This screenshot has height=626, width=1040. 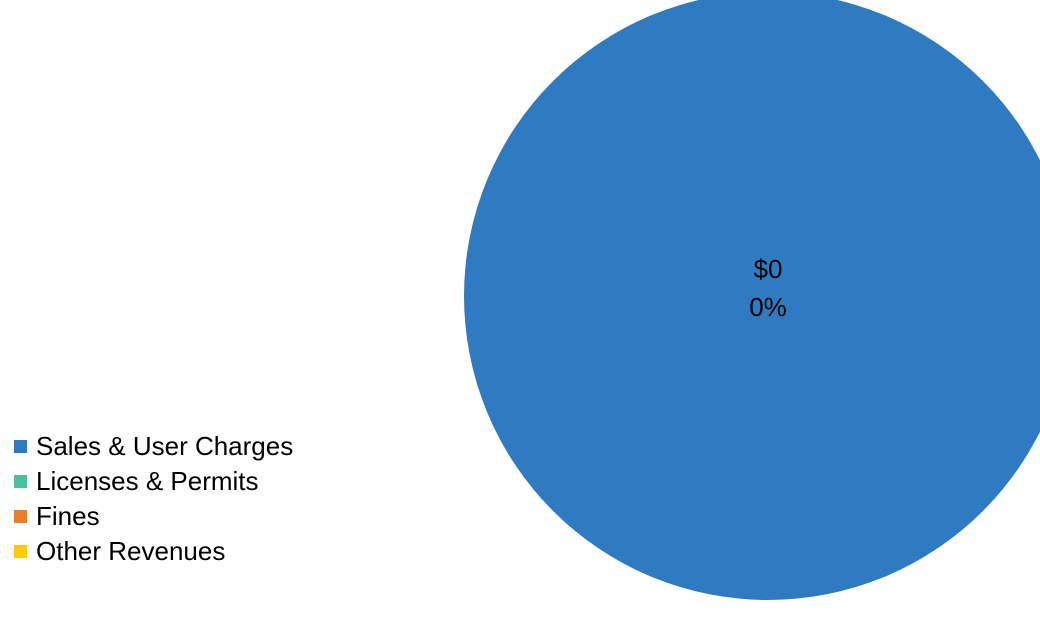 What do you see at coordinates (164, 446) in the screenshot?
I see `legend-label: Sales & User Charges` at bounding box center [164, 446].